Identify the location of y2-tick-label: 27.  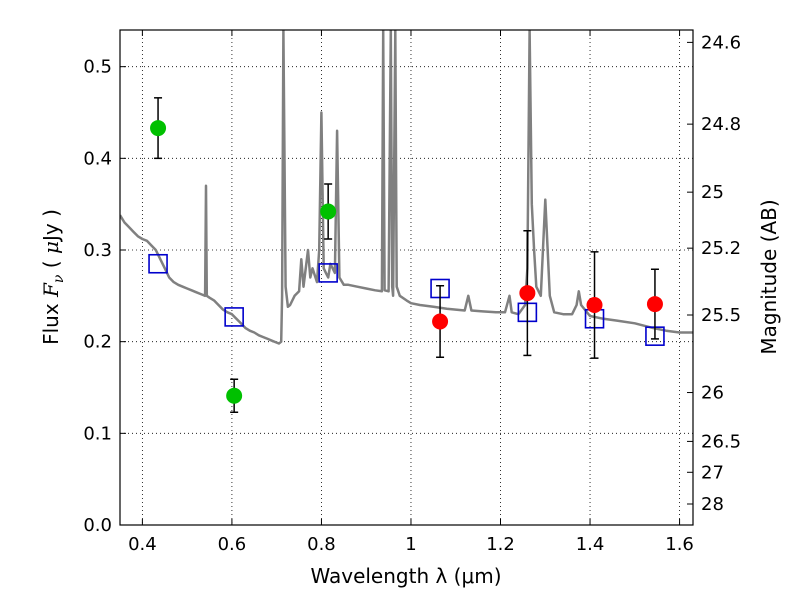
(712, 472).